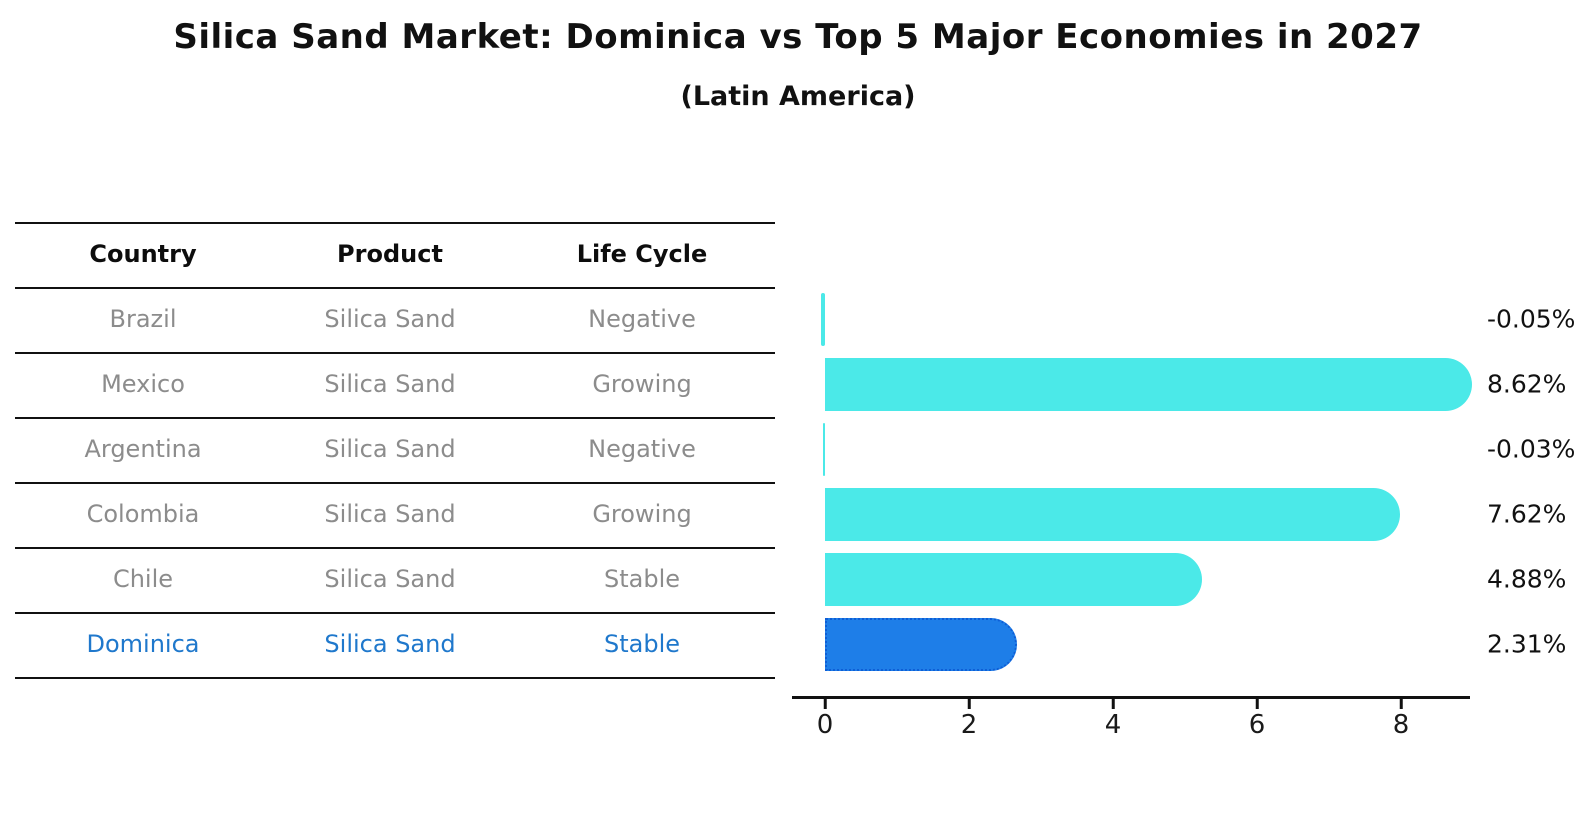 This screenshot has height=823, width=1596. Describe the element at coordinates (1531, 319) in the screenshot. I see `bar-value-label: -0.05%` at that location.